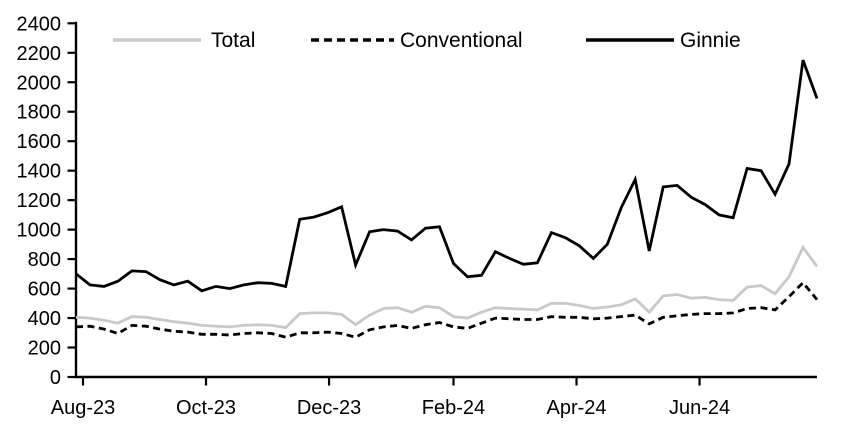 This screenshot has width=852, height=429. I want to click on x-tick-label: Feb-24, so click(453, 408).